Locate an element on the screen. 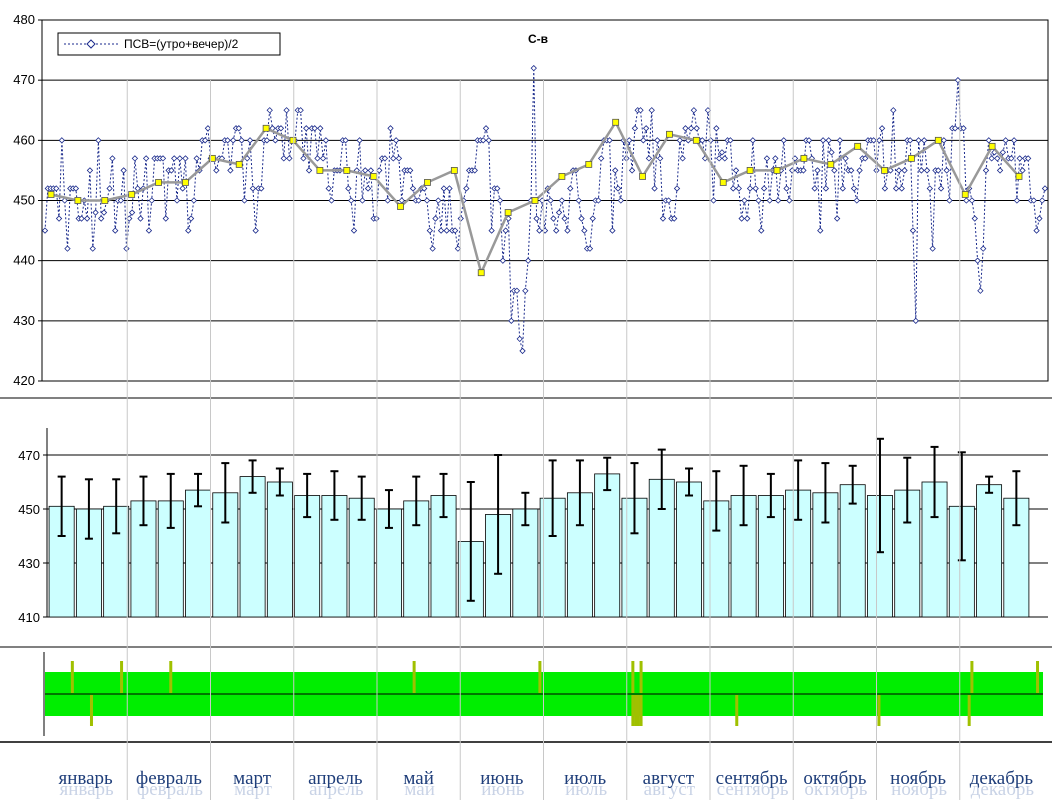 The width and height of the screenshot is (1052, 800). month-label: сентябрь is located at coordinates (752, 778).